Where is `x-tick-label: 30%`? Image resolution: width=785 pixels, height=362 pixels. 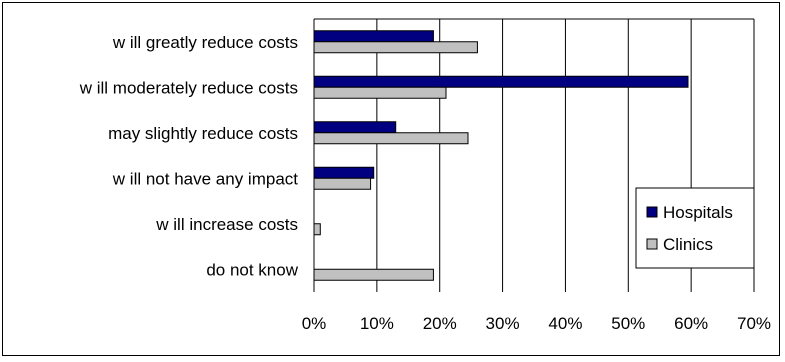
x-tick-label: 30% is located at coordinates (503, 323).